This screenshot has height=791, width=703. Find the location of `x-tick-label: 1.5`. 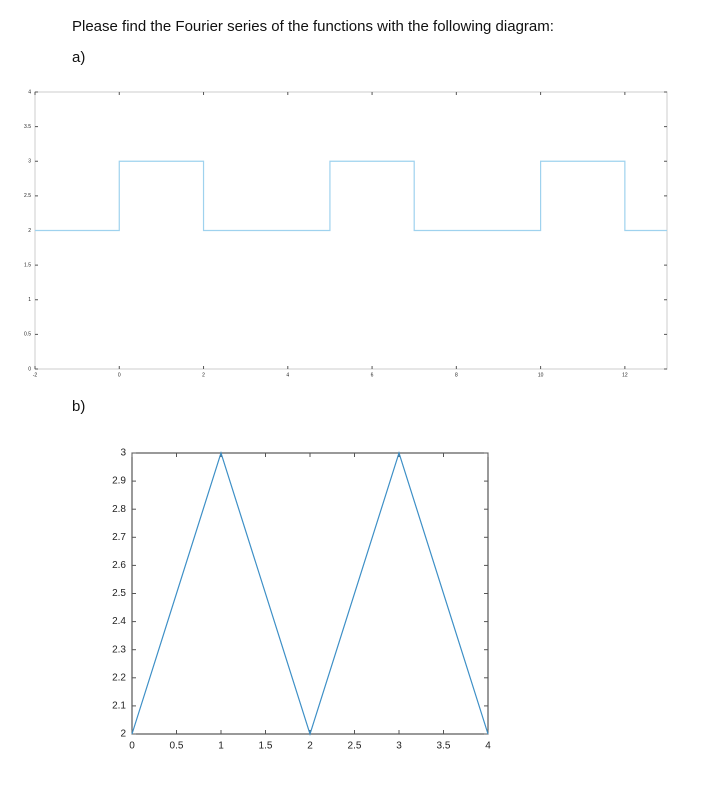

x-tick-label: 1.5 is located at coordinates (266, 746).